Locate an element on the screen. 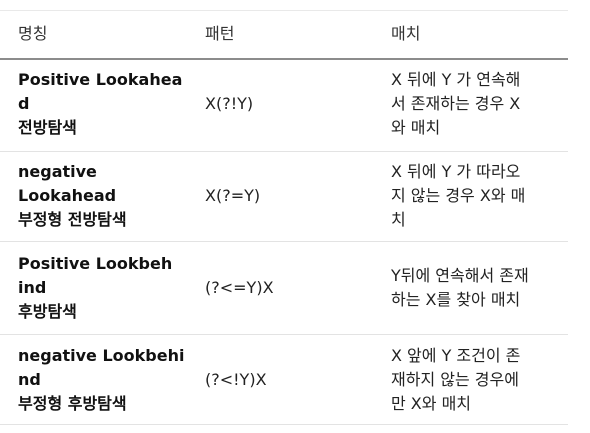 This screenshot has width=590, height=433. name-line: negative Lookbehi is located at coordinates (101, 355).